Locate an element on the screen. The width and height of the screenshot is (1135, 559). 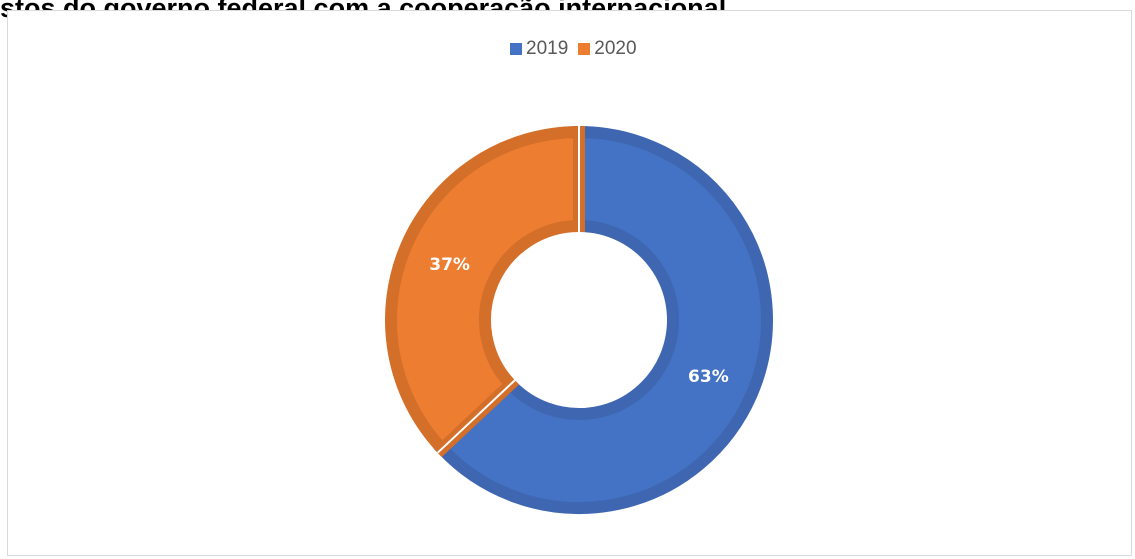
legend-item-2019: 2019 is located at coordinates (539, 49).